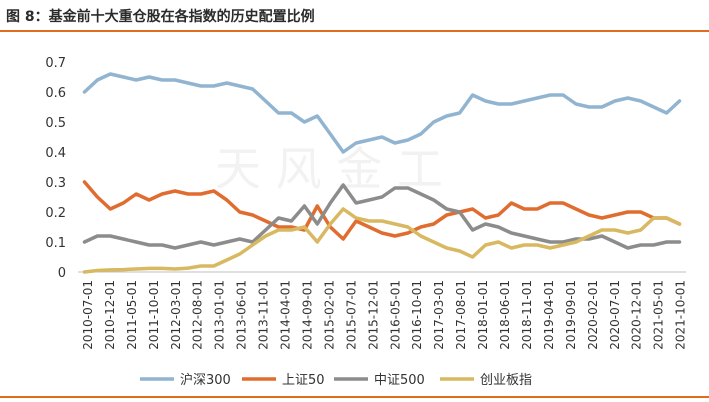 This screenshot has height=402, width=709. Describe the element at coordinates (329, 315) in the screenshot. I see `x-tick-label: 2015-02-01` at that location.